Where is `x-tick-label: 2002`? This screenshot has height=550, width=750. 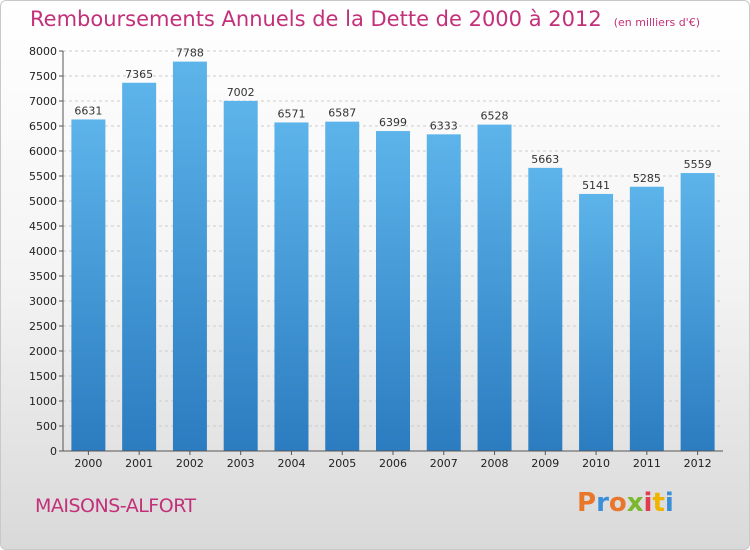
x-tick-label: 2002 is located at coordinates (190, 463).